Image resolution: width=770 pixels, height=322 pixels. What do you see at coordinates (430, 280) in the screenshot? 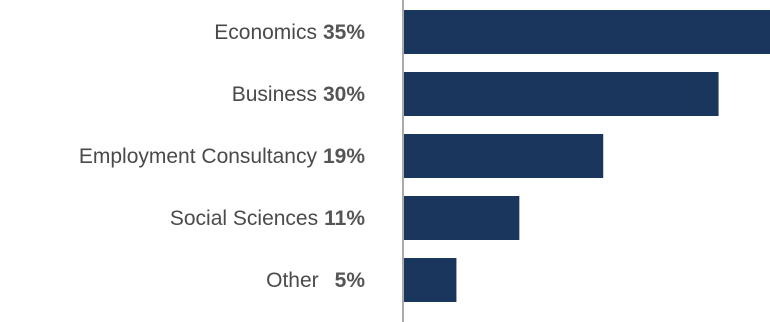
I see `bar-other` at bounding box center [430, 280].